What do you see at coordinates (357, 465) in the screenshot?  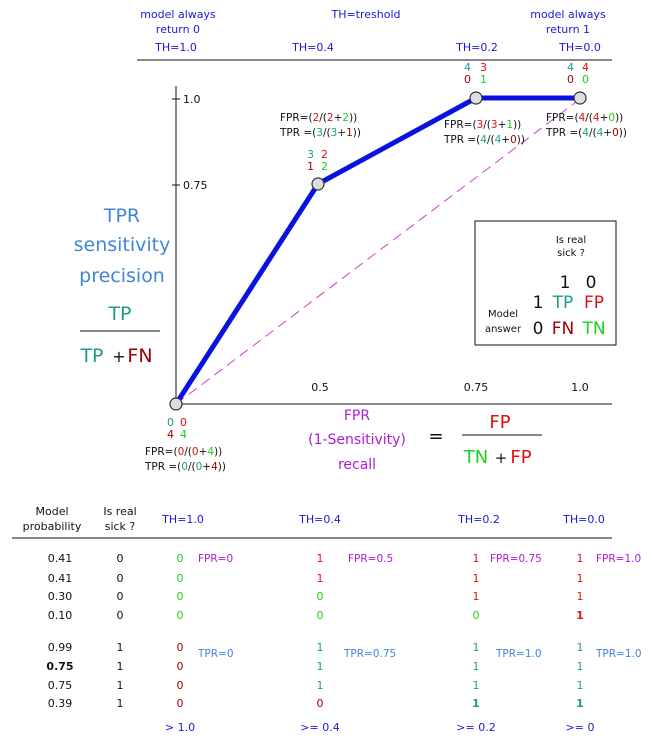 I see `recall-label: recall` at bounding box center [357, 465].